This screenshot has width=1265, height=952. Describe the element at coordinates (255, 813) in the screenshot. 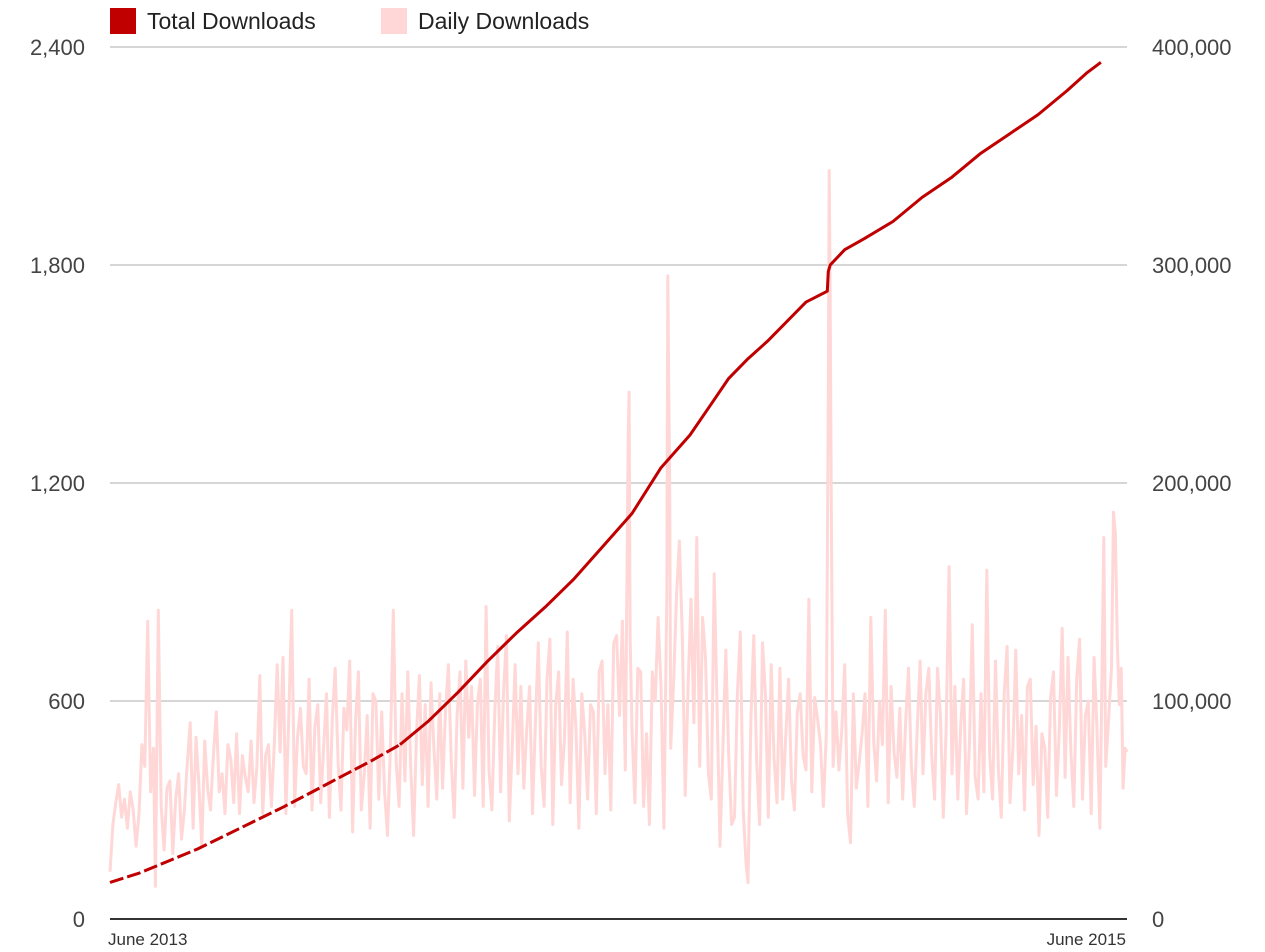

I see `series-line-total-downloads-dashed` at that location.